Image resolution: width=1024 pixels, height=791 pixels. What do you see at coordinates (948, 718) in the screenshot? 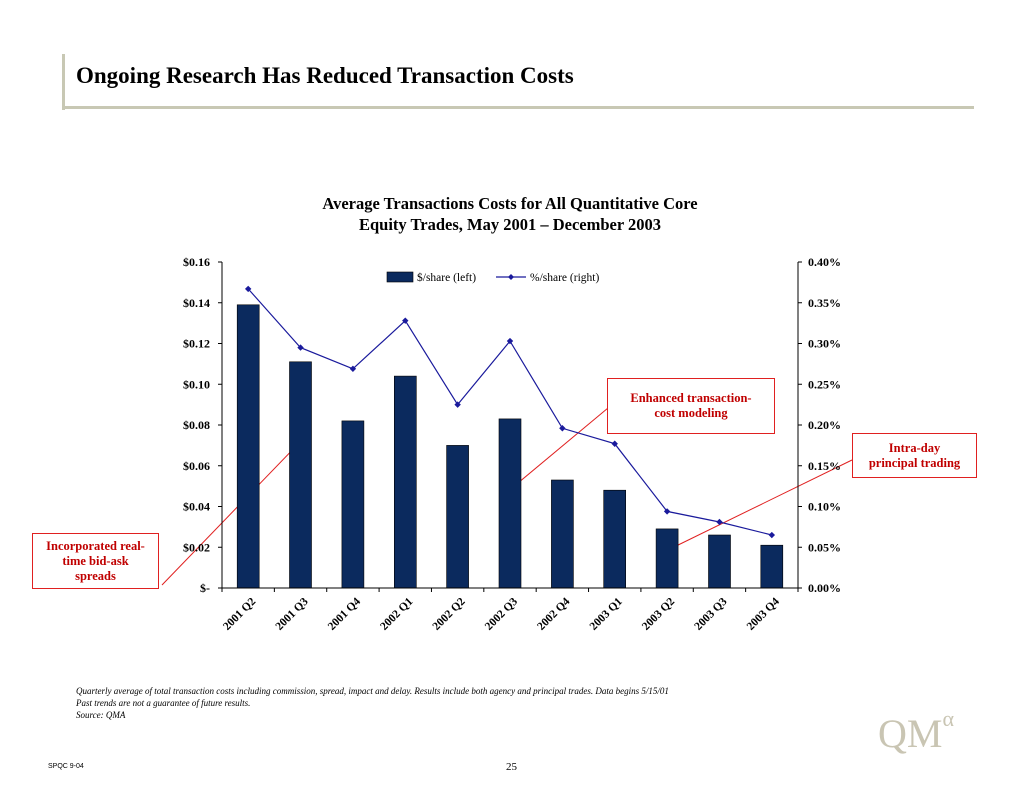
I see `logo-alpha: α` at bounding box center [948, 718].